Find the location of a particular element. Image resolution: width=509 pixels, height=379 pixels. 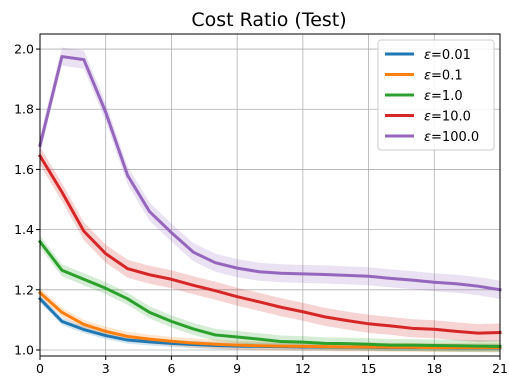

y-tick-label: 1.0 is located at coordinates (24, 349).